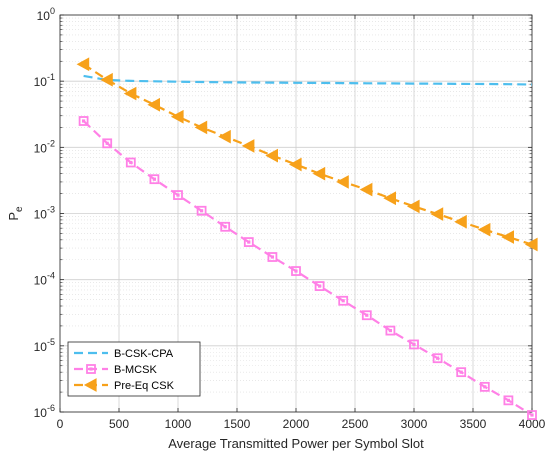  I want to click on legend-item: Pre-Eq CSK, so click(124, 385).